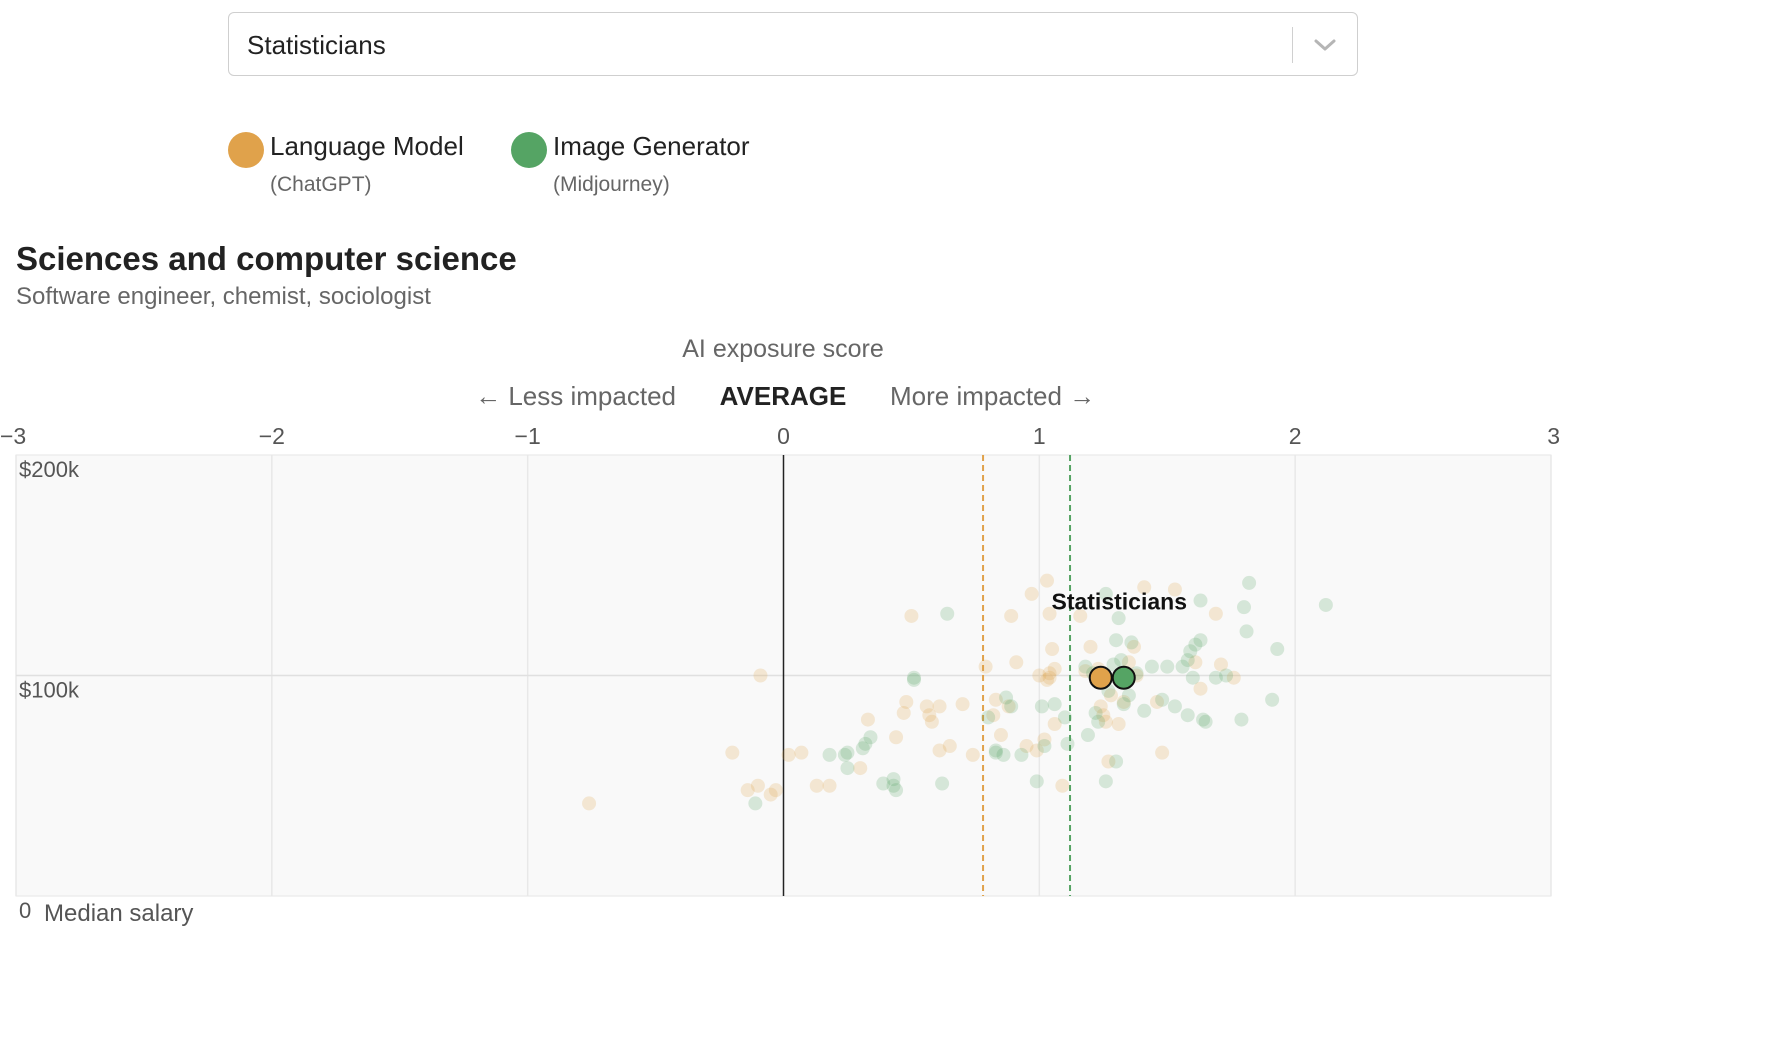 Image resolution: width=1772 pixels, height=1060 pixels. What do you see at coordinates (1325, 45) in the screenshot?
I see `chevron-down-icon` at bounding box center [1325, 45].